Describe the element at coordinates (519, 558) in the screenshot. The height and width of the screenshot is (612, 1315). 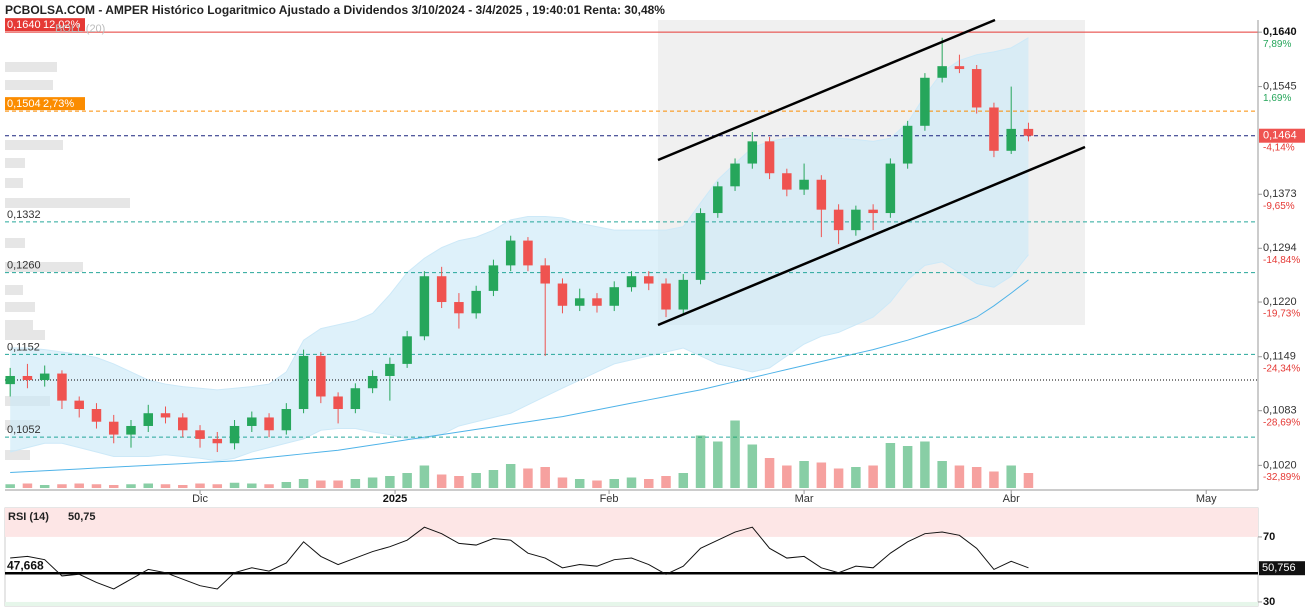
I see `rsi-line` at that location.